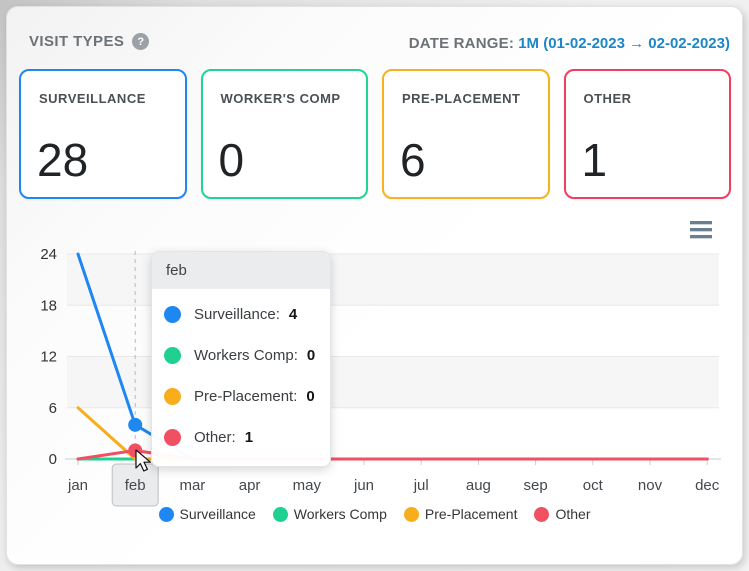 The height and width of the screenshot is (571, 749). Describe the element at coordinates (135, 485) in the screenshot. I see `svg-text: feb` at that location.